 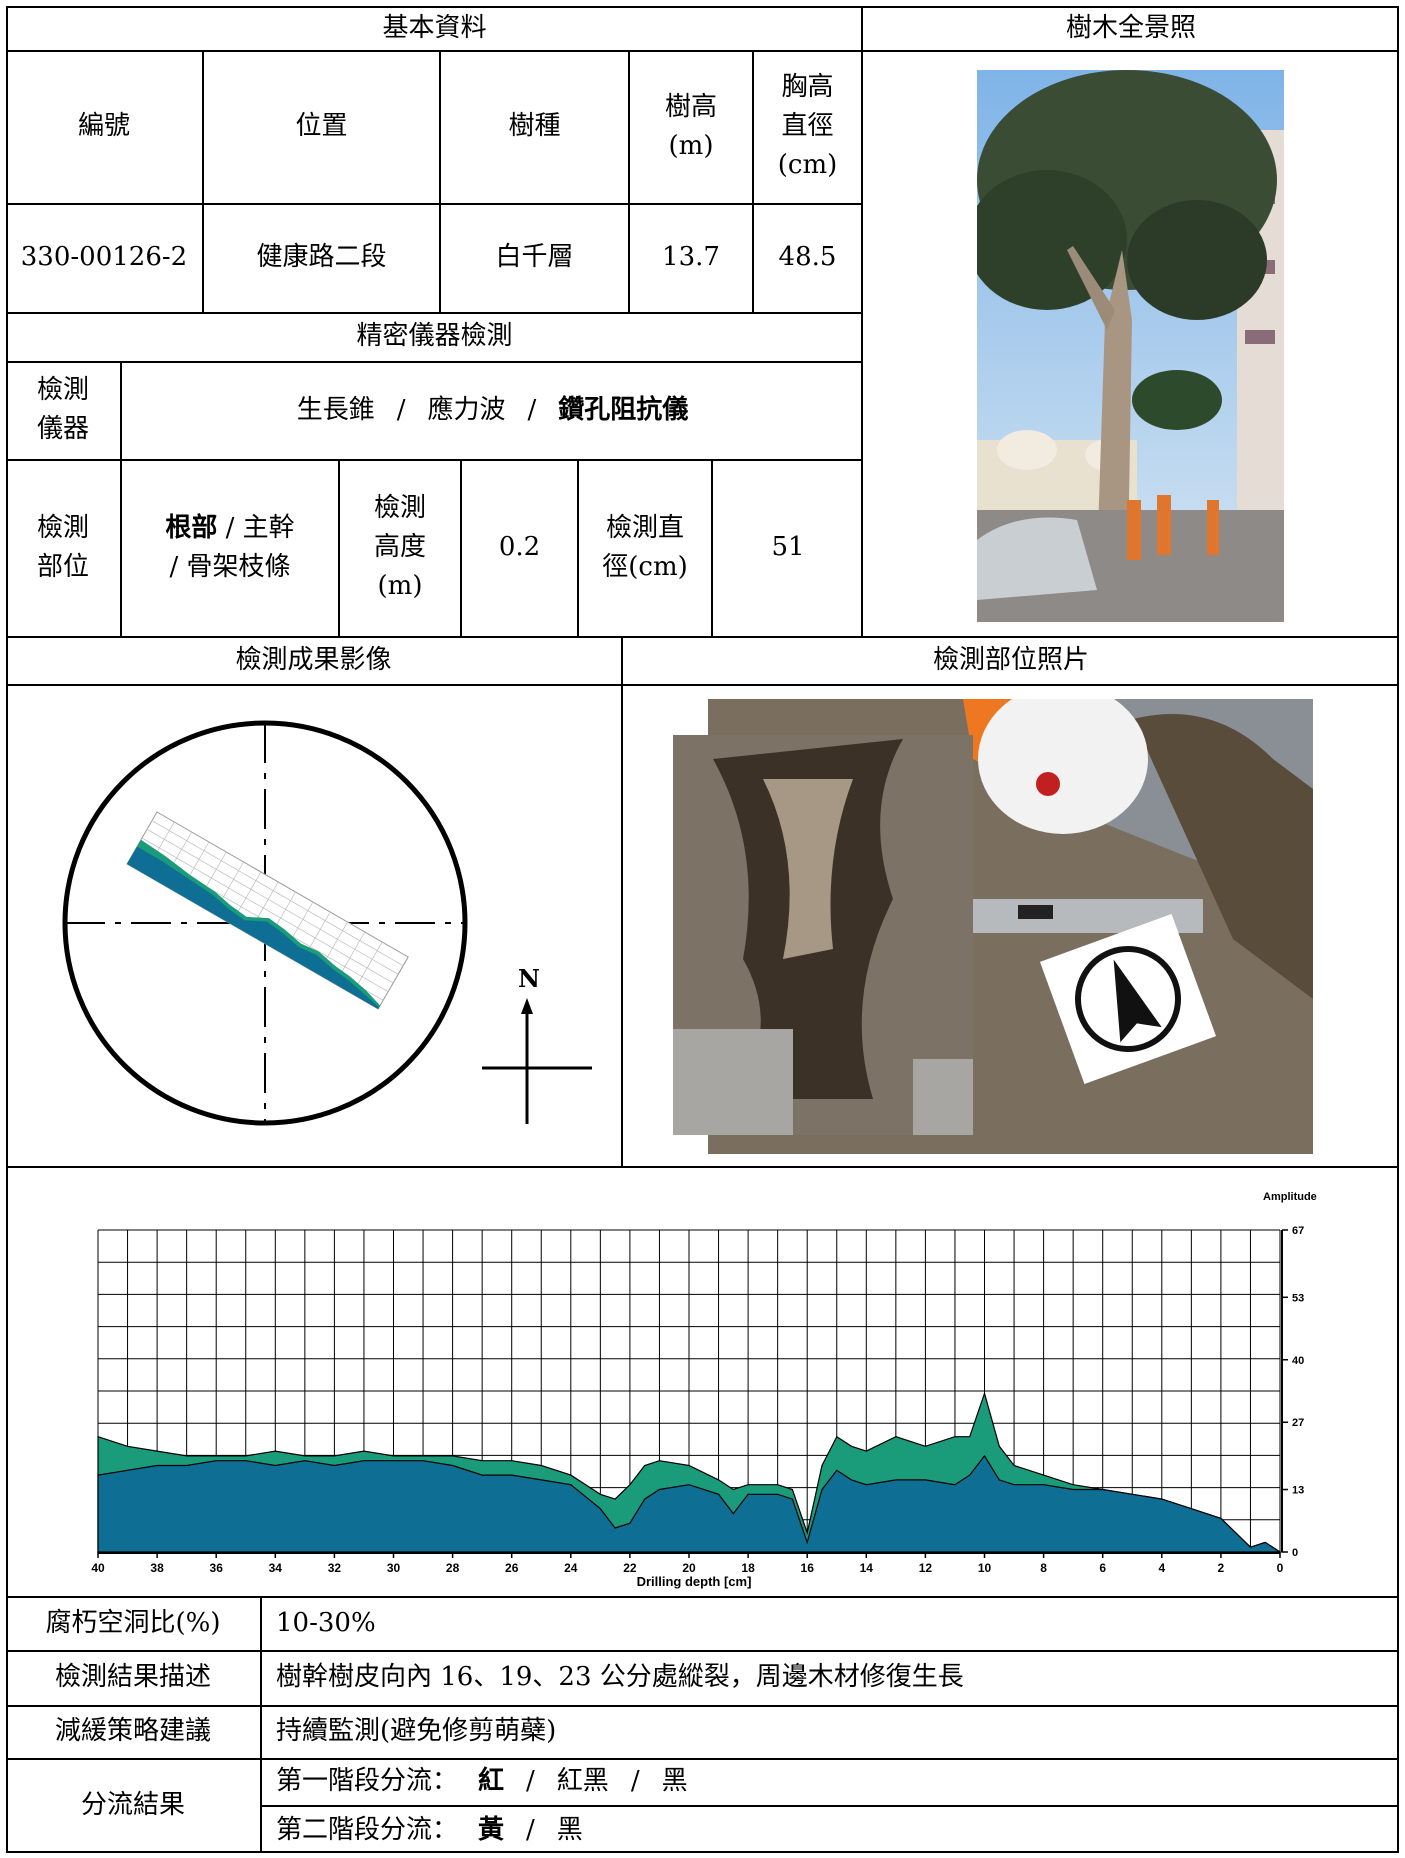 What do you see at coordinates (466, 409) in the screenshot?
I see `instrument-option-stress-wave: 應力波` at bounding box center [466, 409].